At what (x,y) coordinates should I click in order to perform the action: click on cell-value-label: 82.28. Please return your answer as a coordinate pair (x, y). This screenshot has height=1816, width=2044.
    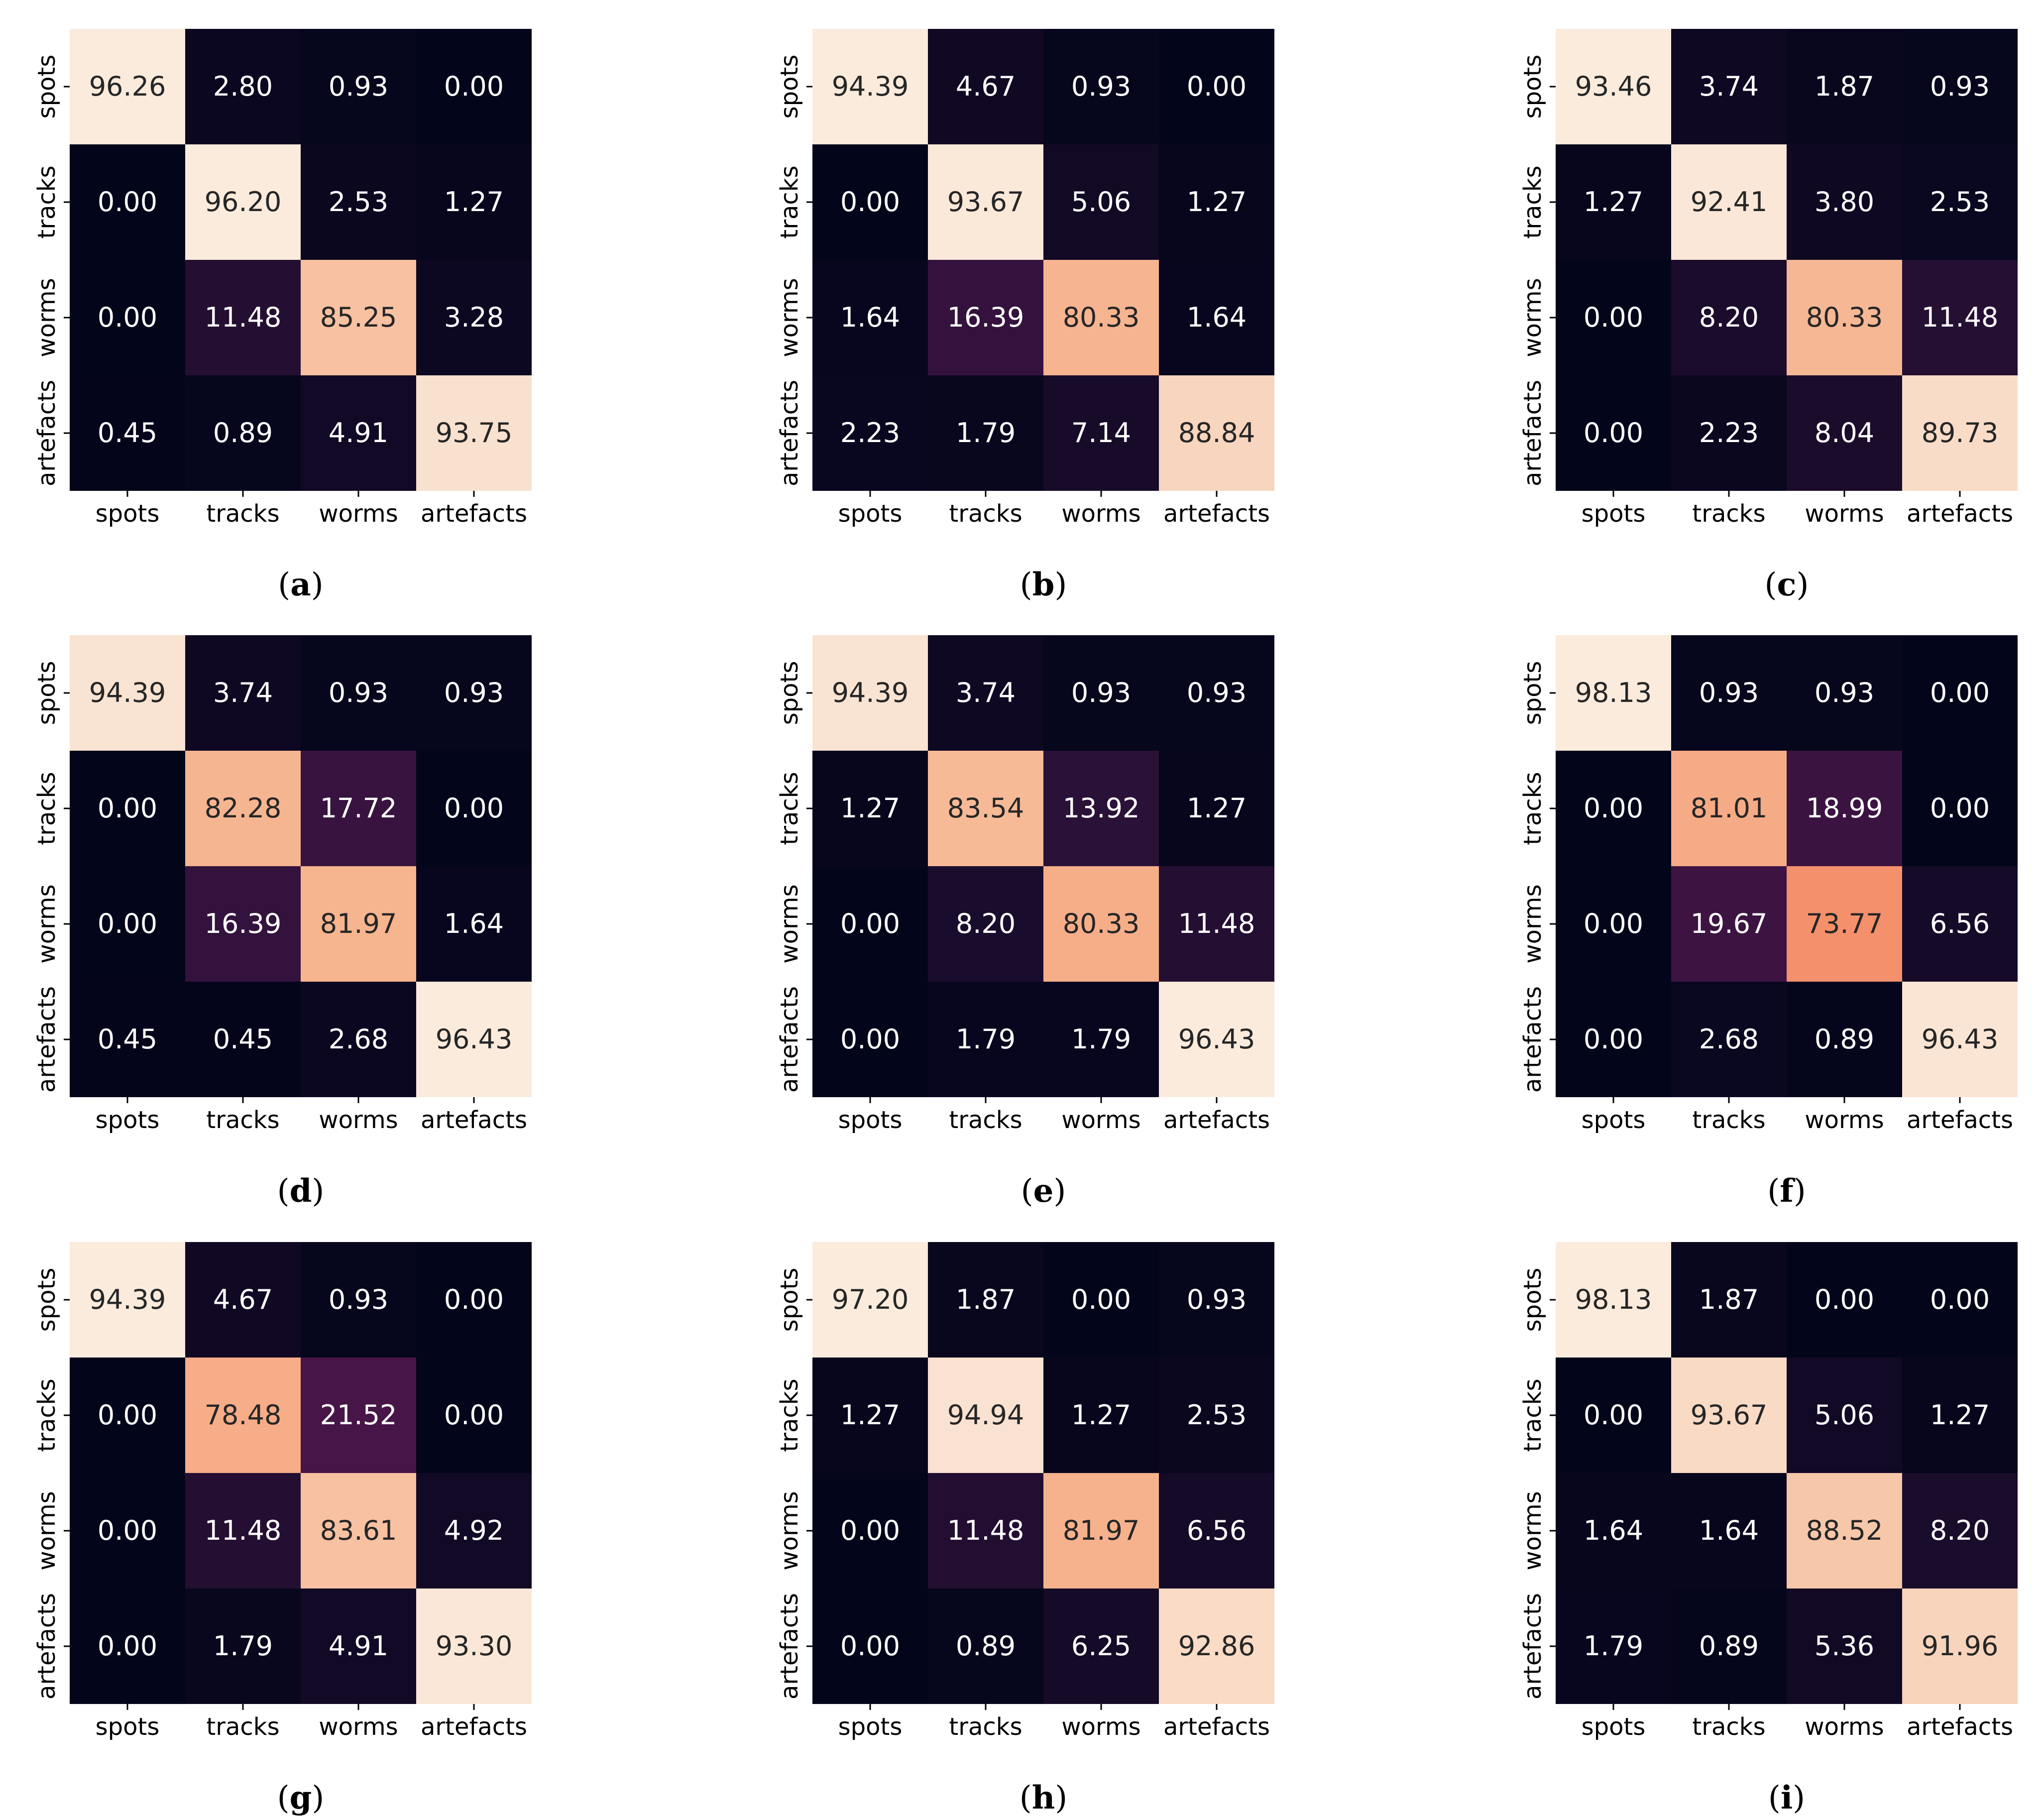
    Looking at the image, I should click on (244, 809).